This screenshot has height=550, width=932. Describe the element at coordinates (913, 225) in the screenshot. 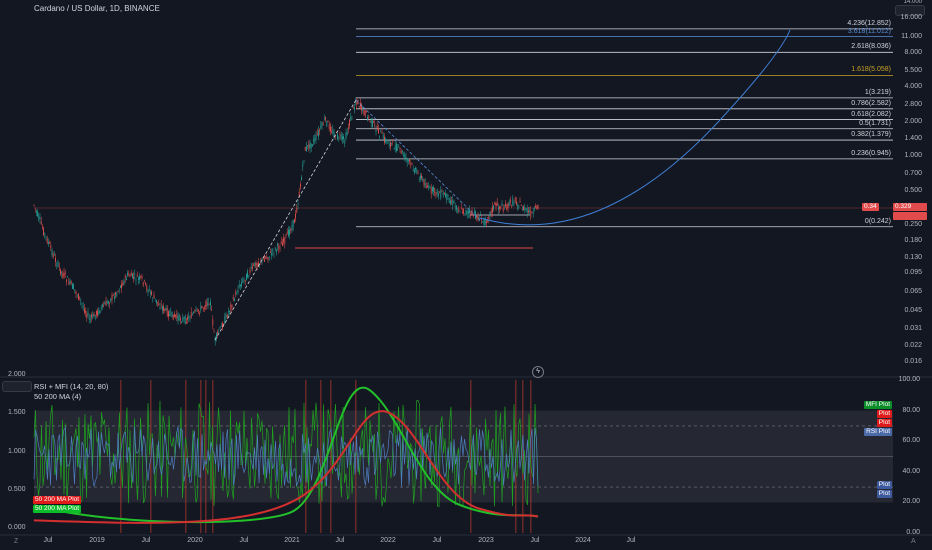

I see `price-tick: 0.250` at that location.